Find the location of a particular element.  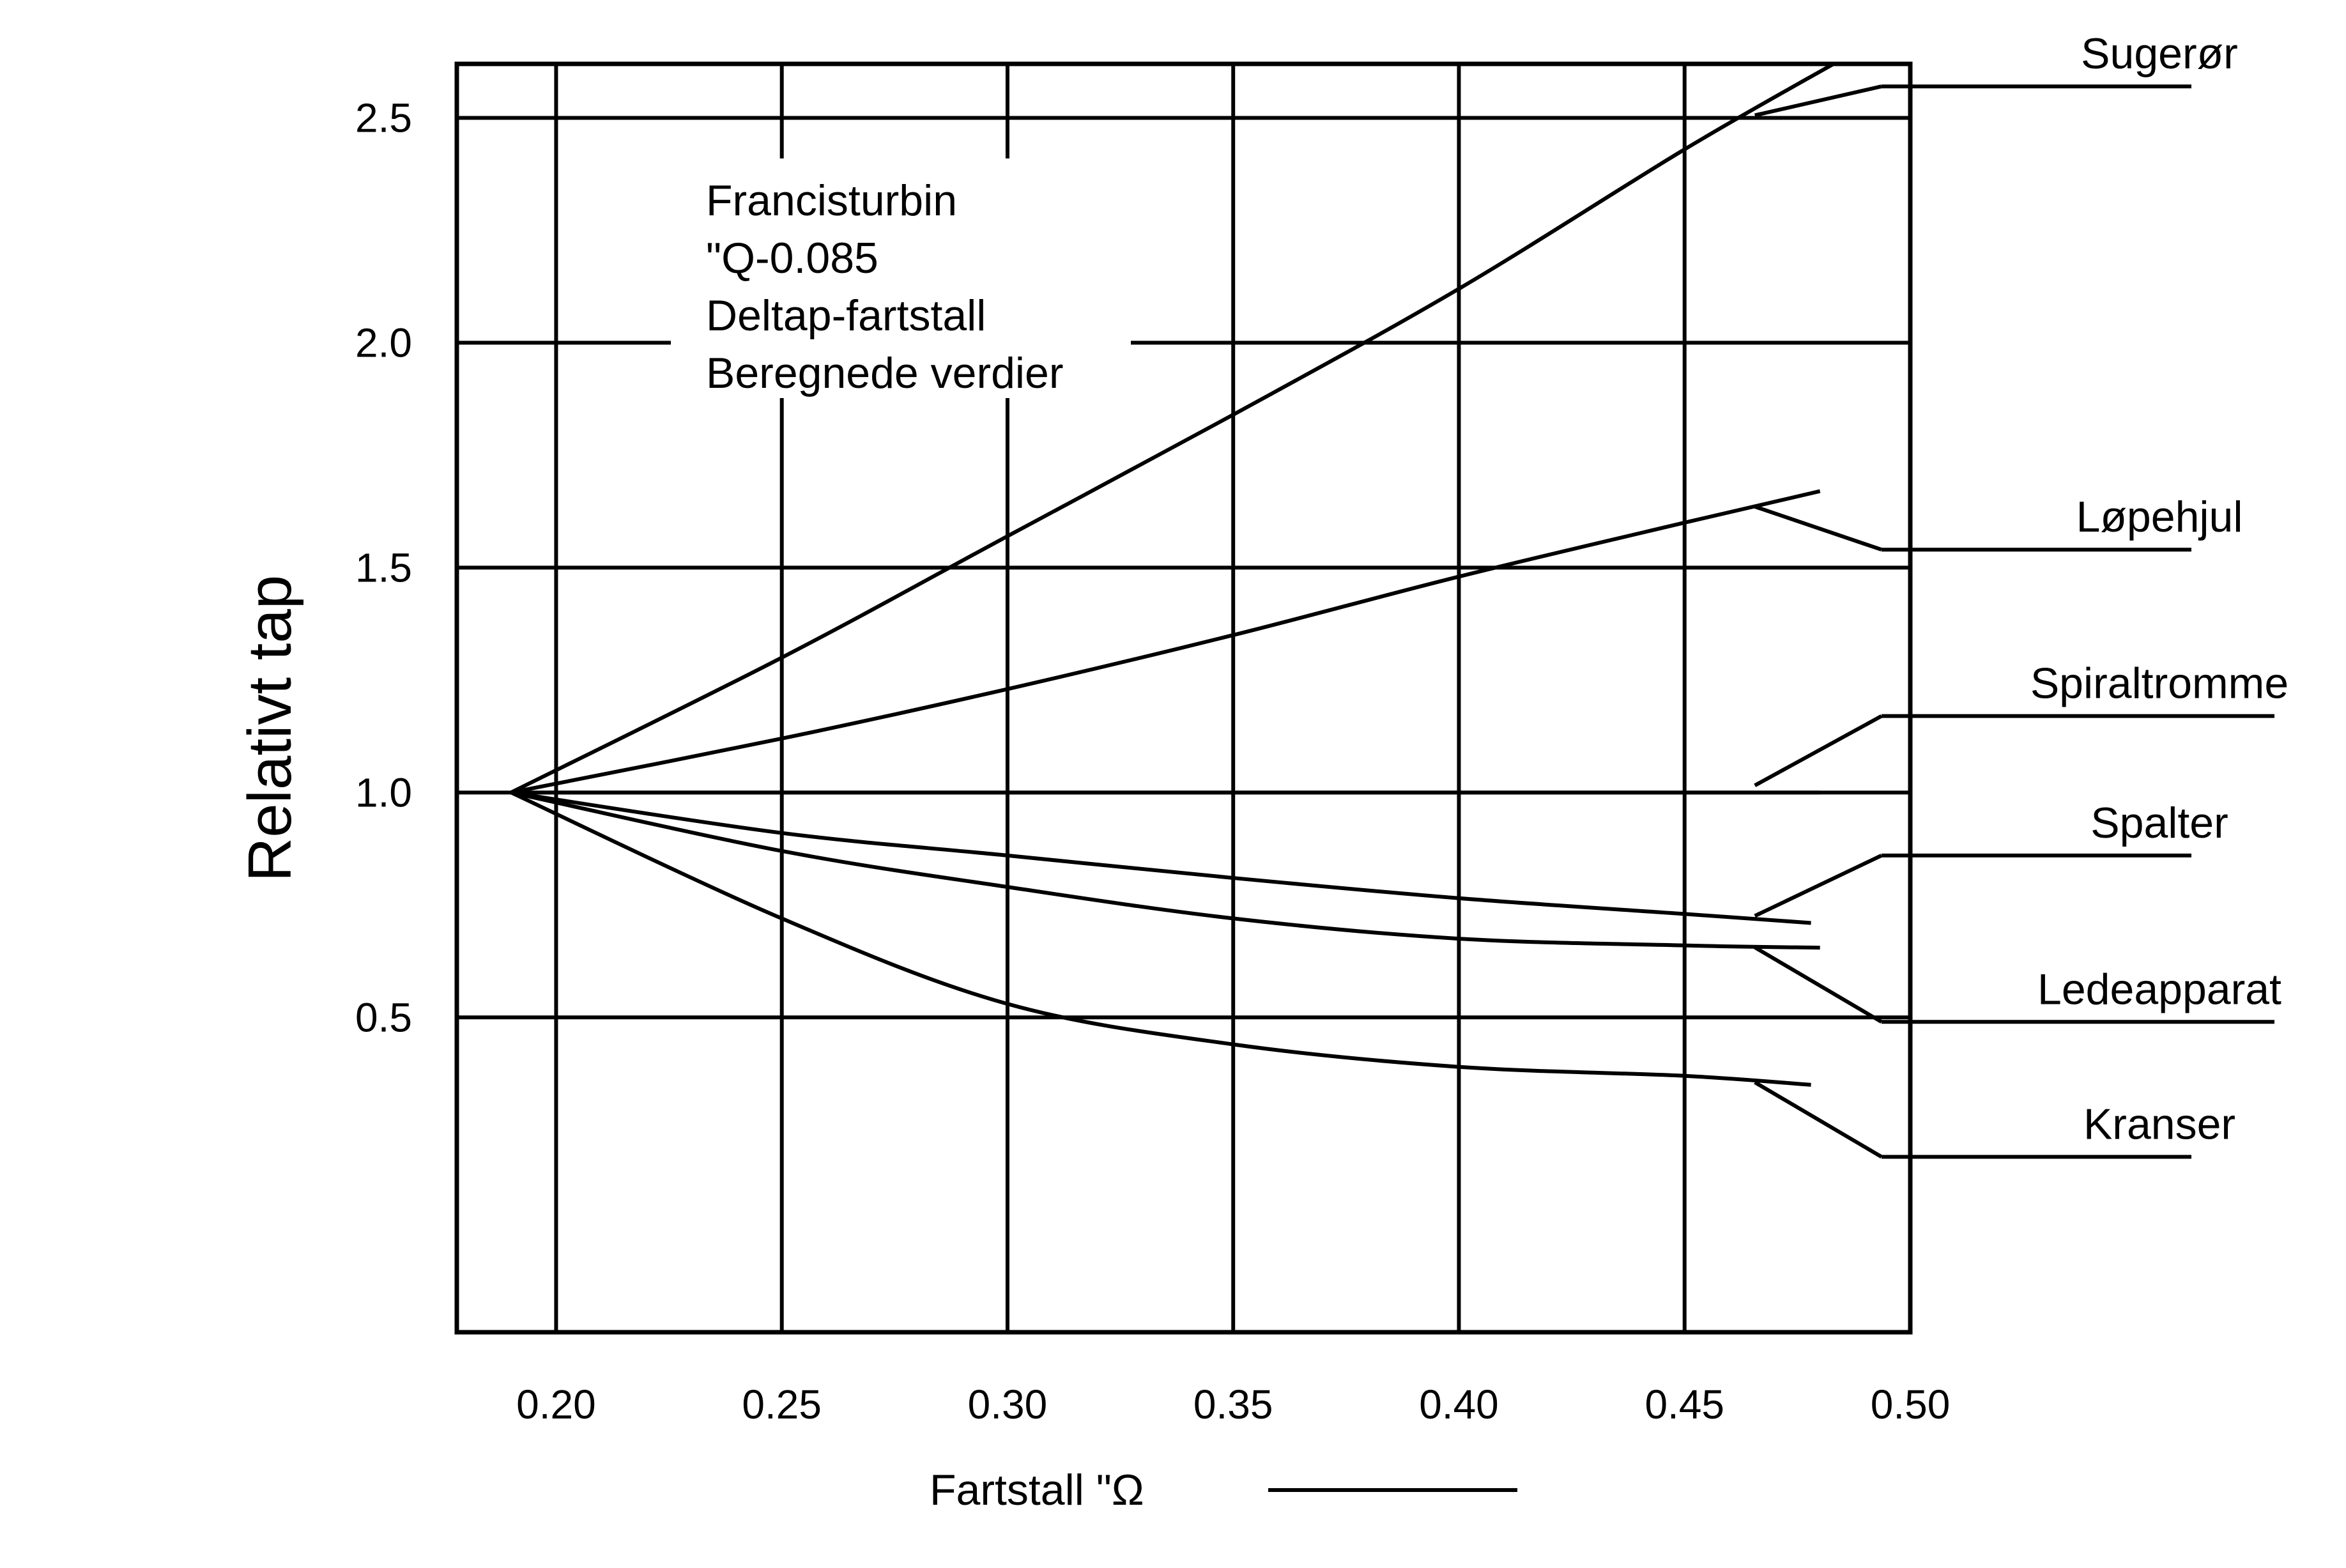

y-tick-label: 2.5 is located at coordinates (383, 118).